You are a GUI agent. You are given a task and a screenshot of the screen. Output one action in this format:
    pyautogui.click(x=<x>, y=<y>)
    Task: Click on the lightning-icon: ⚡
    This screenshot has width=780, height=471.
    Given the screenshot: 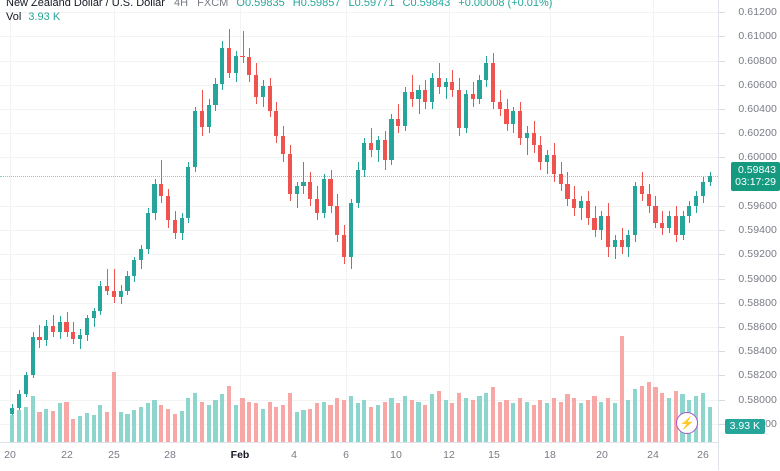 What is the action you would take?
    pyautogui.click(x=687, y=423)
    